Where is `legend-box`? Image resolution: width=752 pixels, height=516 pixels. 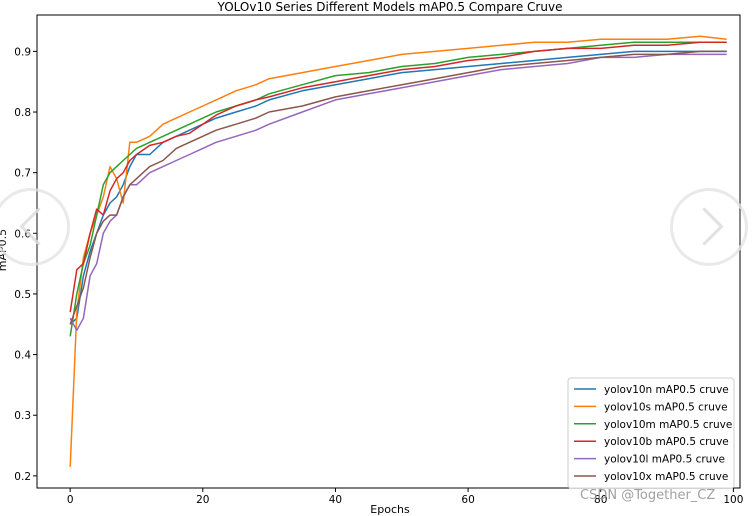 legend-box is located at coordinates (651, 433).